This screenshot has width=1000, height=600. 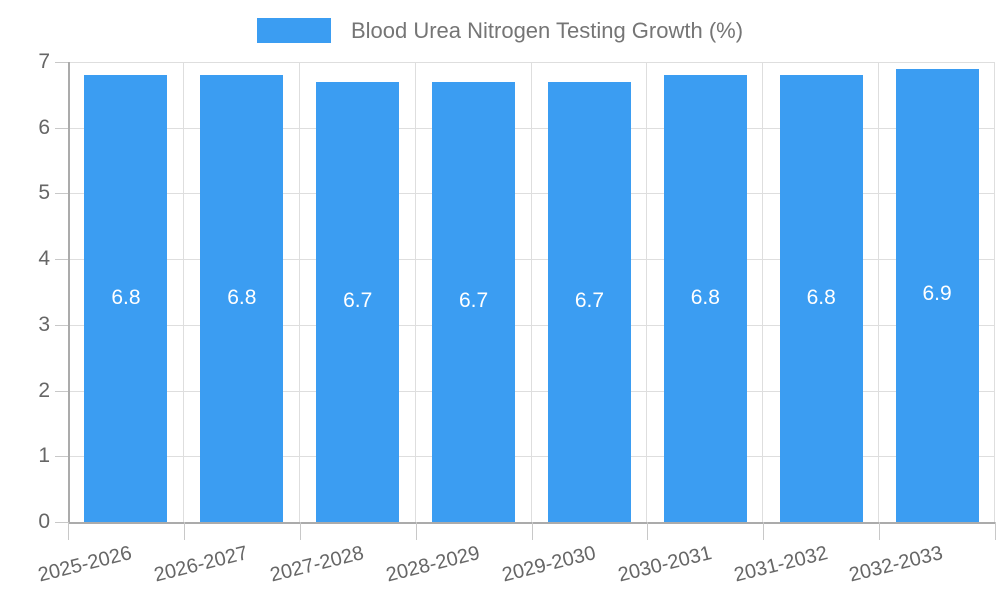 What do you see at coordinates (664, 564) in the screenshot?
I see `x-axis-label: 2030-2031` at bounding box center [664, 564].